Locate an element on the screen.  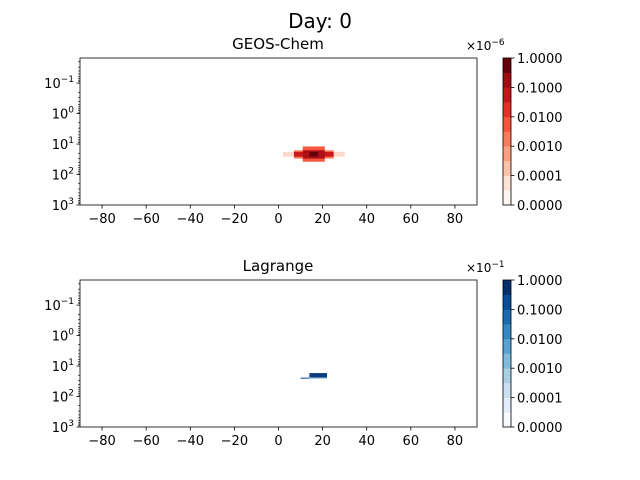
colorbar-offset-label: ×10⁻¹ is located at coordinates (485, 267).